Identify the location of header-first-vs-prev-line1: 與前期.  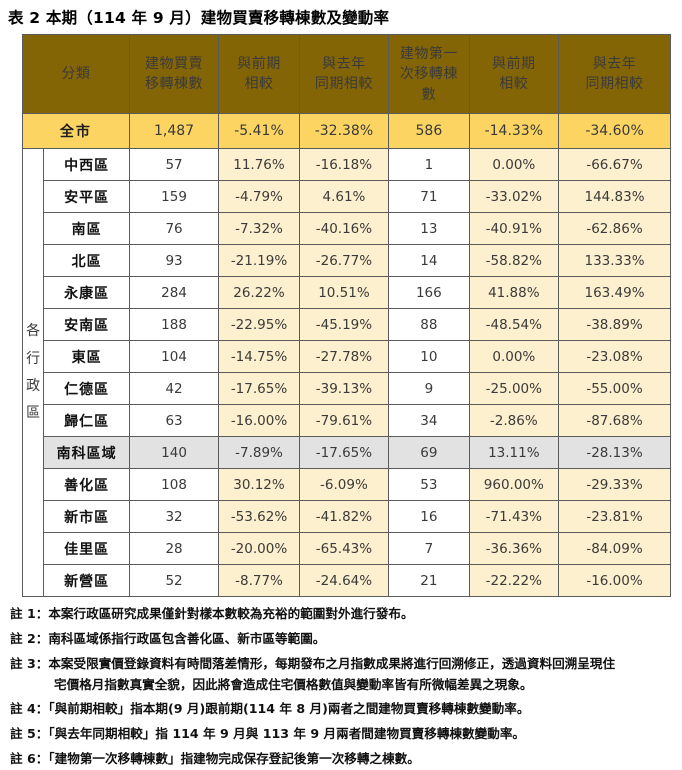
(514, 64).